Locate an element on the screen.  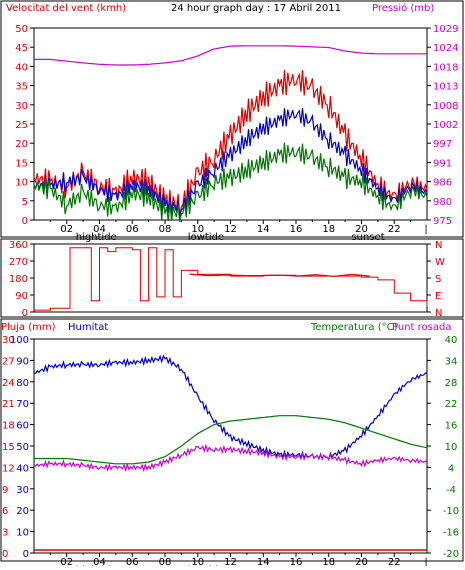
rain-tick-label: 18 is located at coordinates (8, 426).